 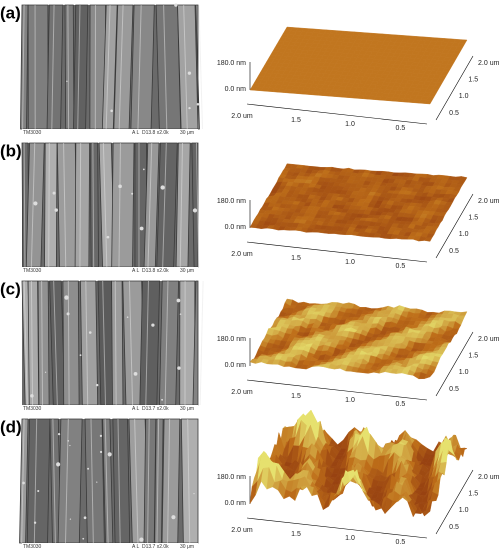 What do you see at coordinates (10, 288) in the screenshot?
I see `panel-label: (c)` at bounding box center [10, 288].